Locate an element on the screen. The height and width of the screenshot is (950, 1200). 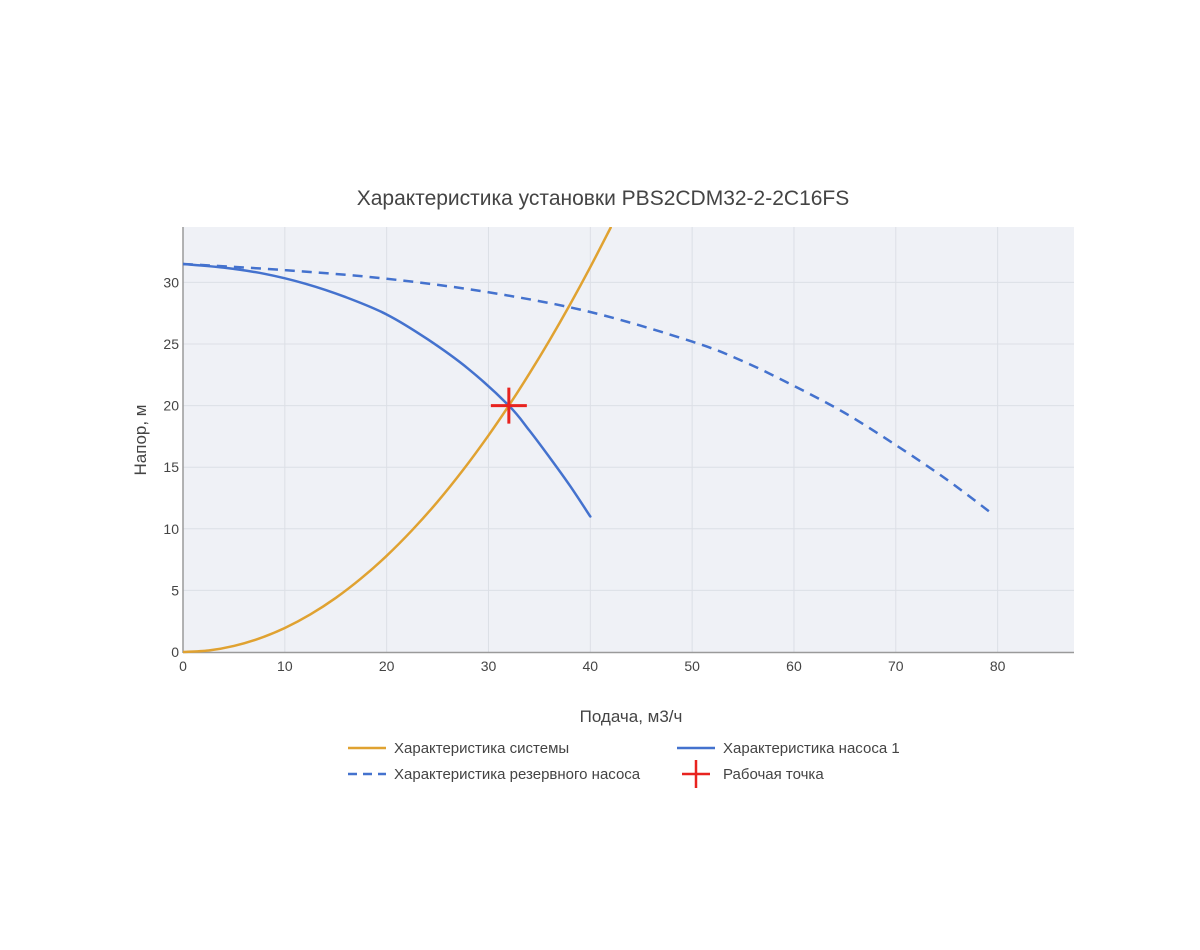
x-axis-title: Подача, м3/ч is located at coordinates (631, 716).